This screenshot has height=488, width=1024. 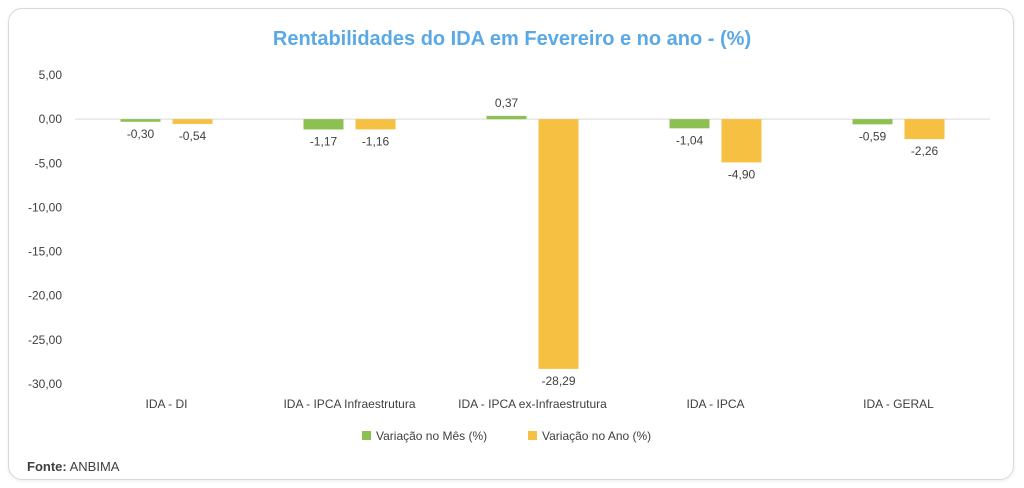 What do you see at coordinates (45, 207) in the screenshot?
I see `y-tick-label: -10,00` at bounding box center [45, 207].